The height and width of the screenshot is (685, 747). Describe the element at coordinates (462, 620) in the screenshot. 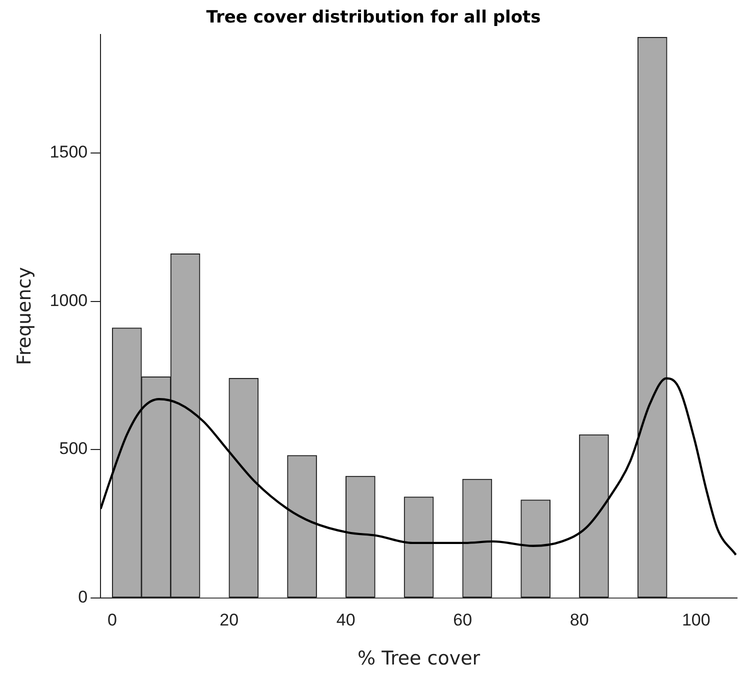

I see `x-tick-label: 60` at that location.